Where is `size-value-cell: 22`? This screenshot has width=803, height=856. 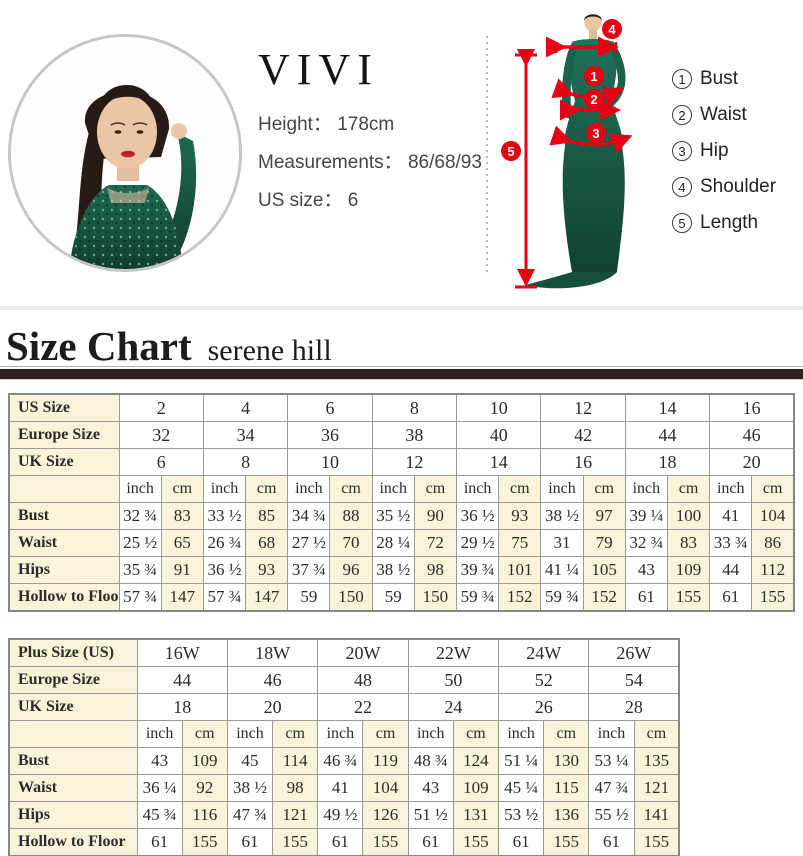
size-value-cell: 22 is located at coordinates (363, 707).